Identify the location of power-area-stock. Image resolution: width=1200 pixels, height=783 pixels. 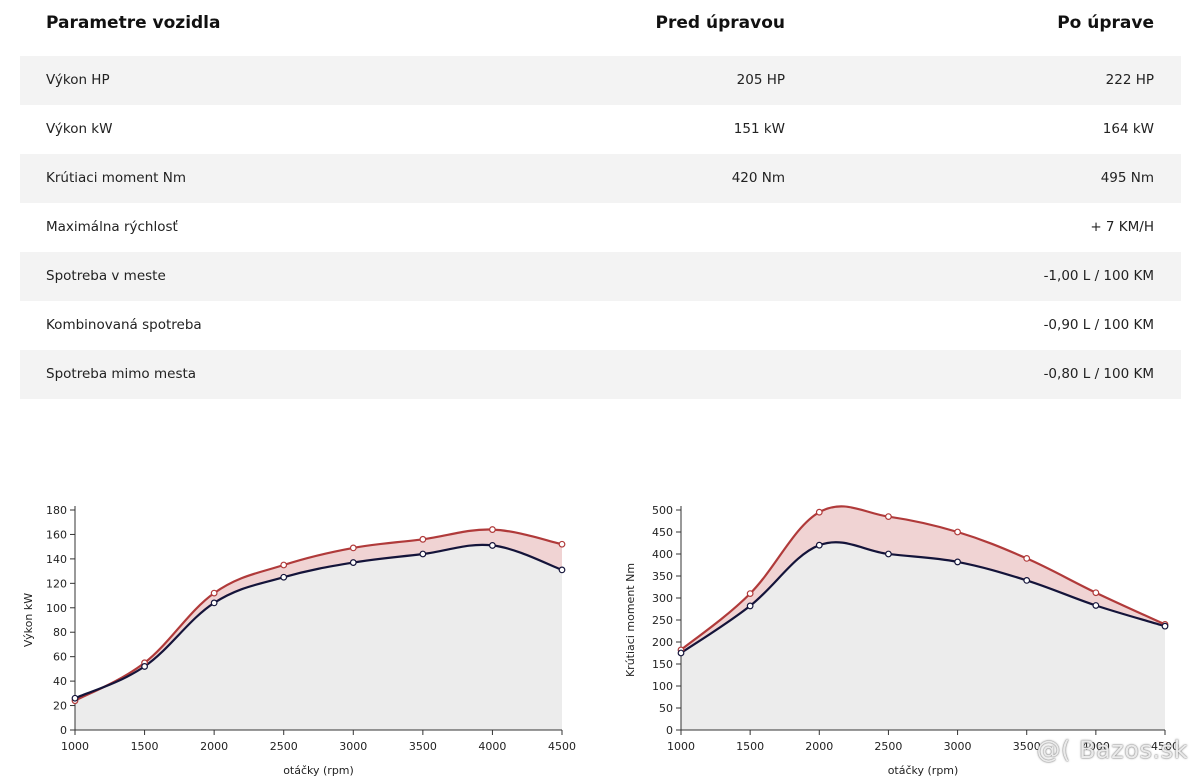
(318, 637).